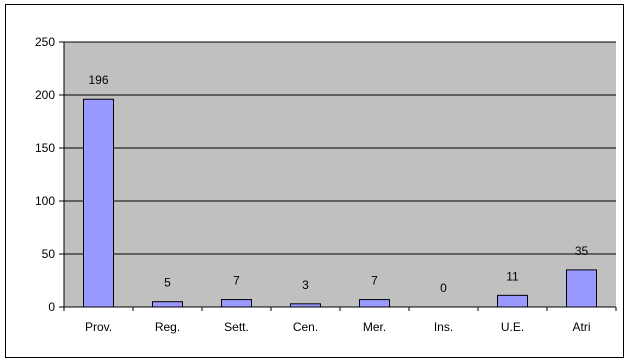 This screenshot has height=362, width=630. Describe the element at coordinates (167, 283) in the screenshot. I see `data-label-1: 5` at that location.